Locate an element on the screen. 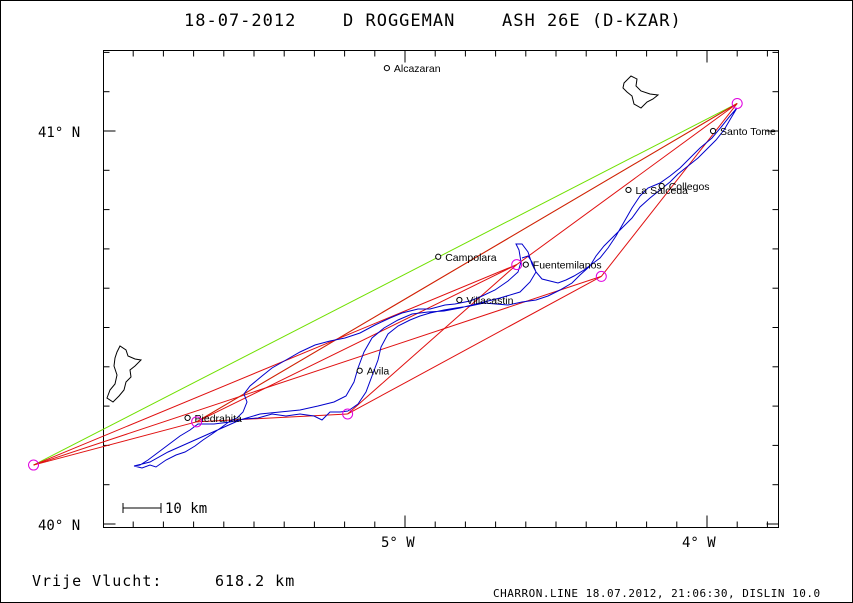  title-glider: ASH 26E (D-KZAR) is located at coordinates (592, 21).